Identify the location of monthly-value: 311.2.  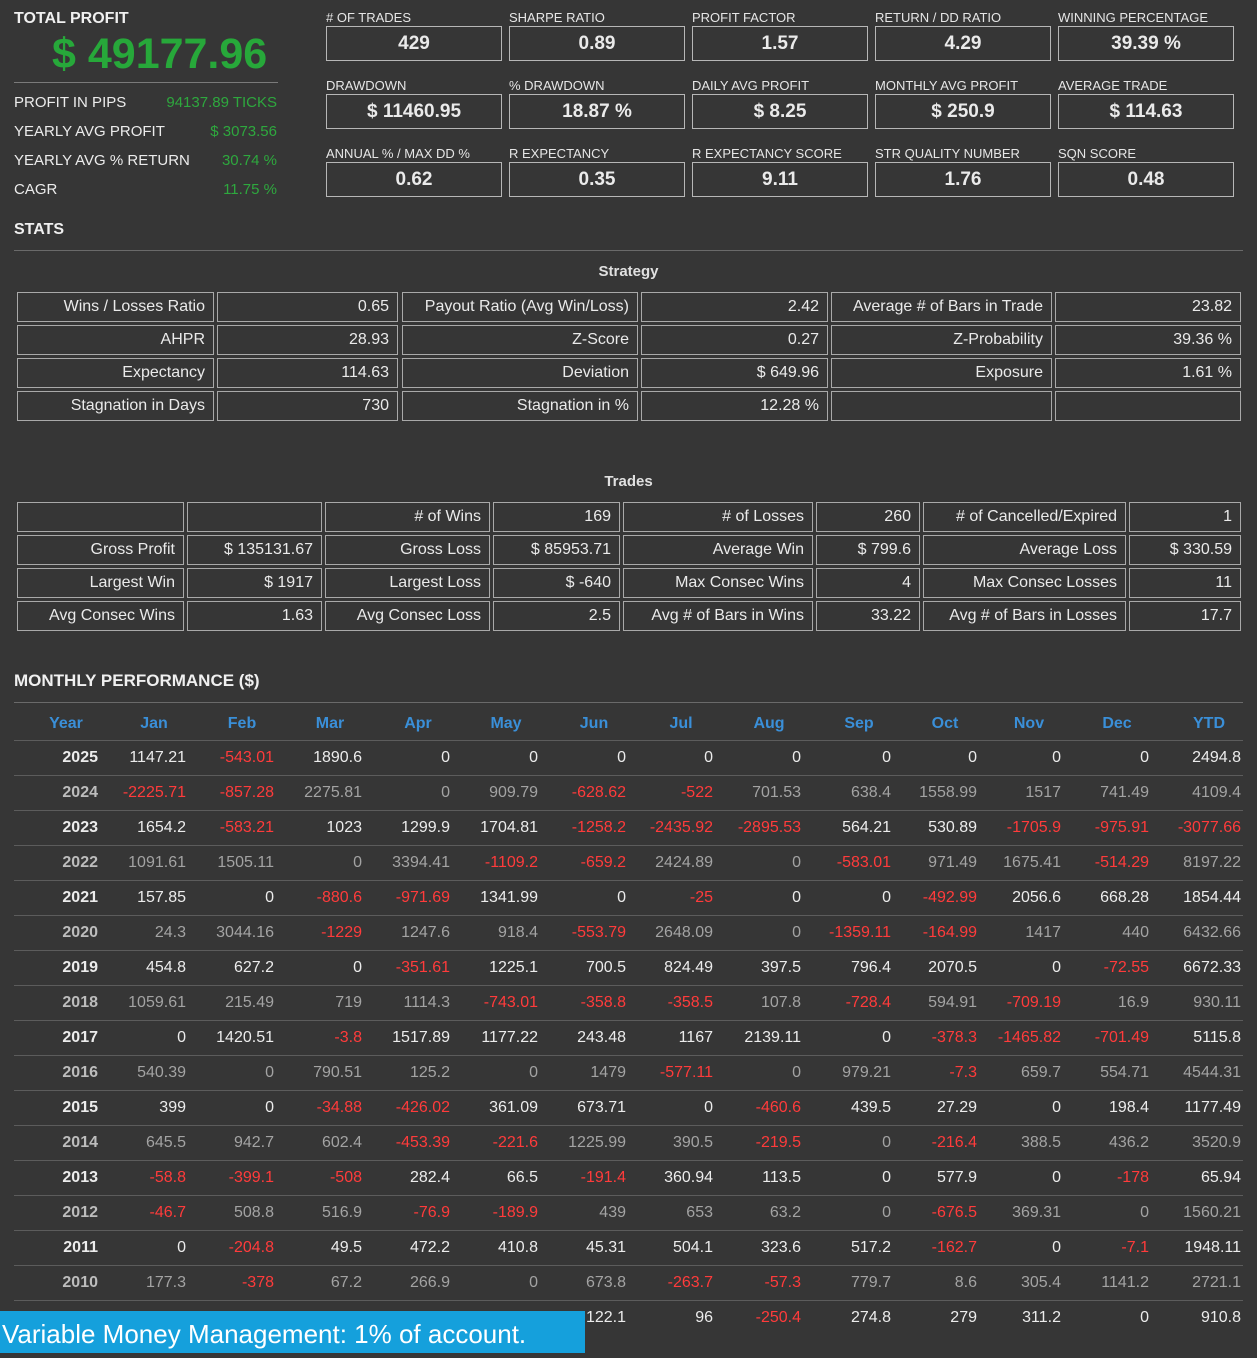
(1041, 1317).